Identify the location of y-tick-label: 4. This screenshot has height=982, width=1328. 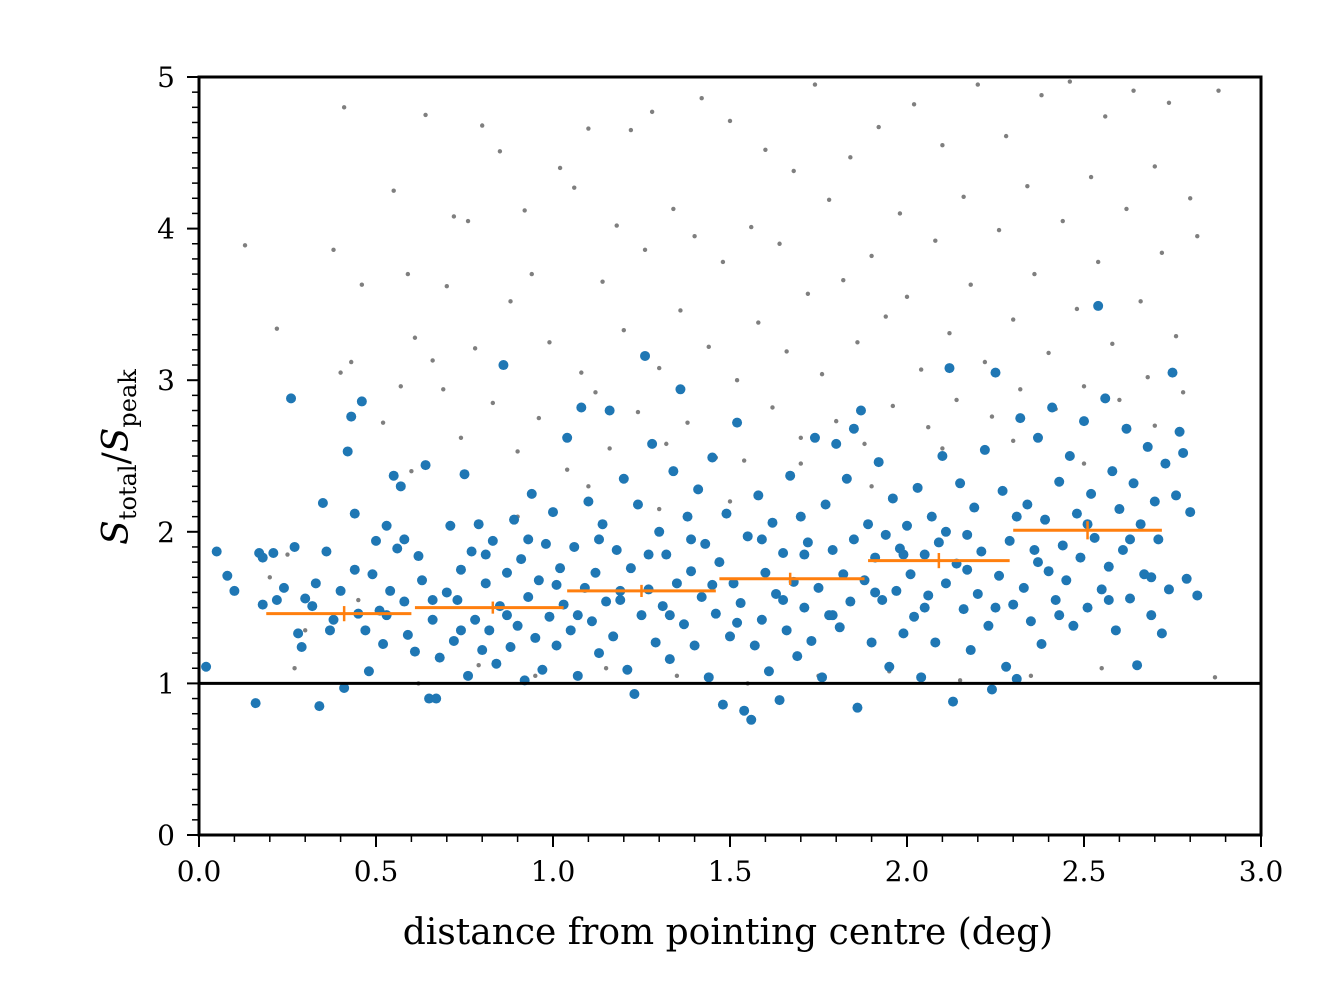
(166, 229).